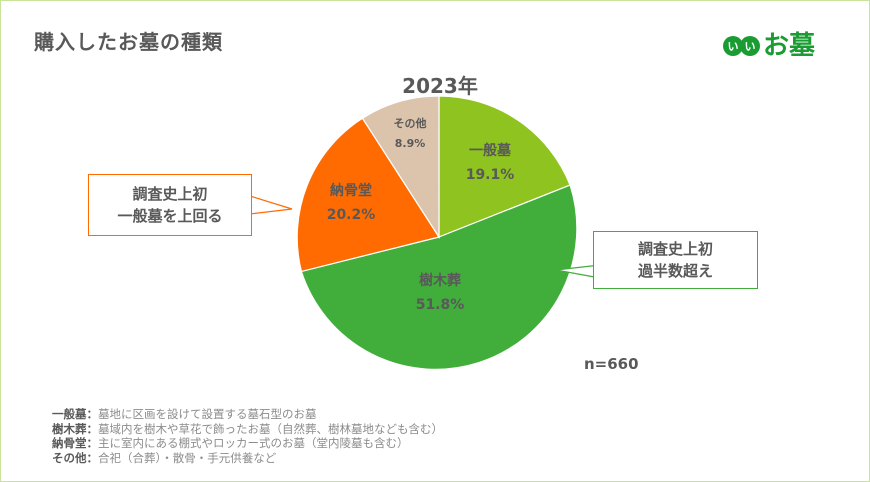  What do you see at coordinates (187, 457) in the screenshot?
I see `note-desc: 合祀（合葬）・散骨・手元供養など` at bounding box center [187, 457].